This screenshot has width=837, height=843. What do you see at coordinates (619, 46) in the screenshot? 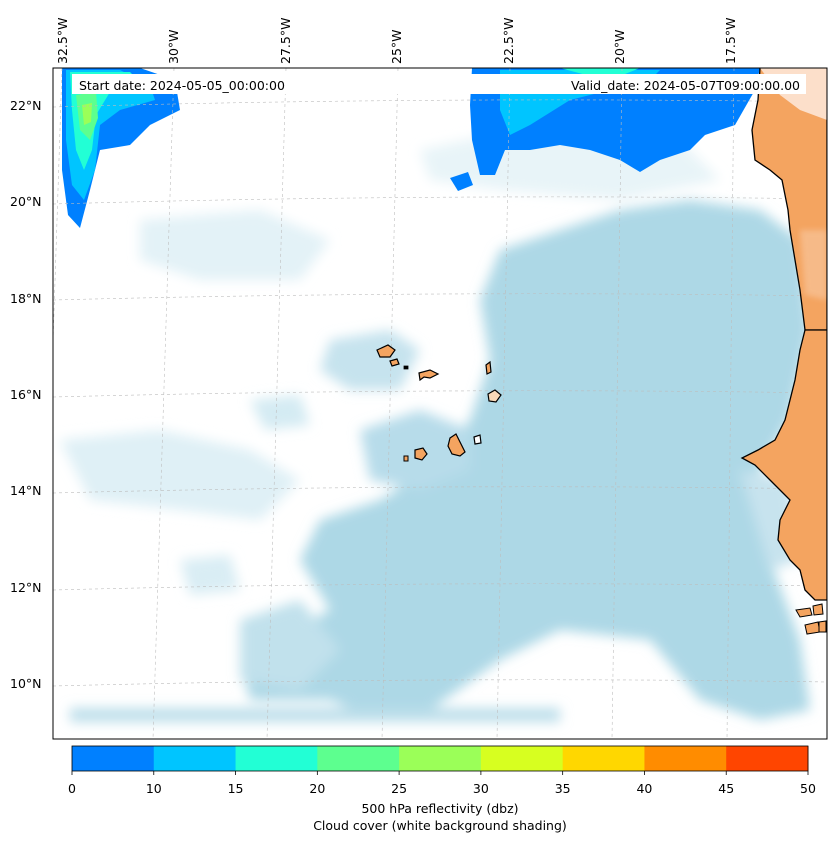
I see `lon-label-20w: 20°W` at bounding box center [619, 46].